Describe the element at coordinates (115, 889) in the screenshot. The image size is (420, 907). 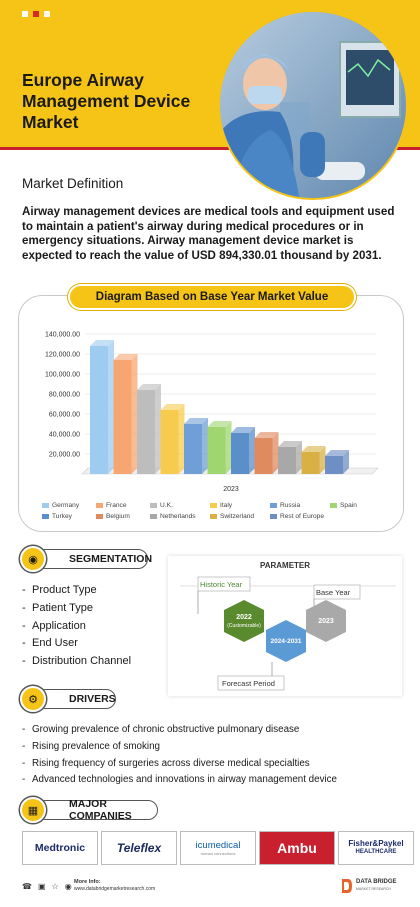
I see `website-link: www.databridgemarketresearch.com` at that location.